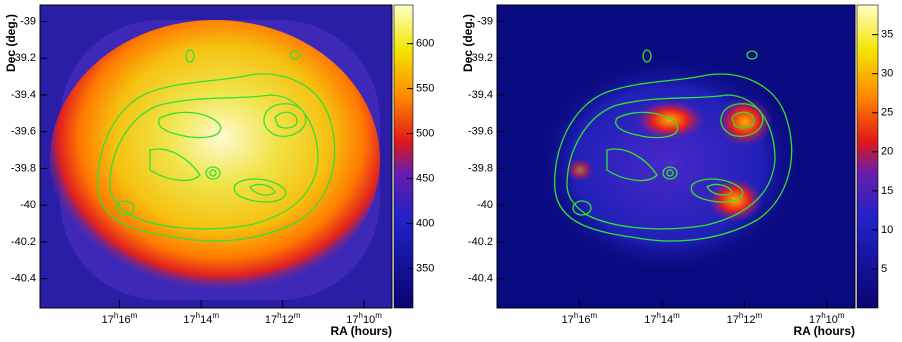 This screenshot has height=342, width=902. Describe the element at coordinates (887, 152) in the screenshot. I see `colorbar-tick-label: 20` at that location.